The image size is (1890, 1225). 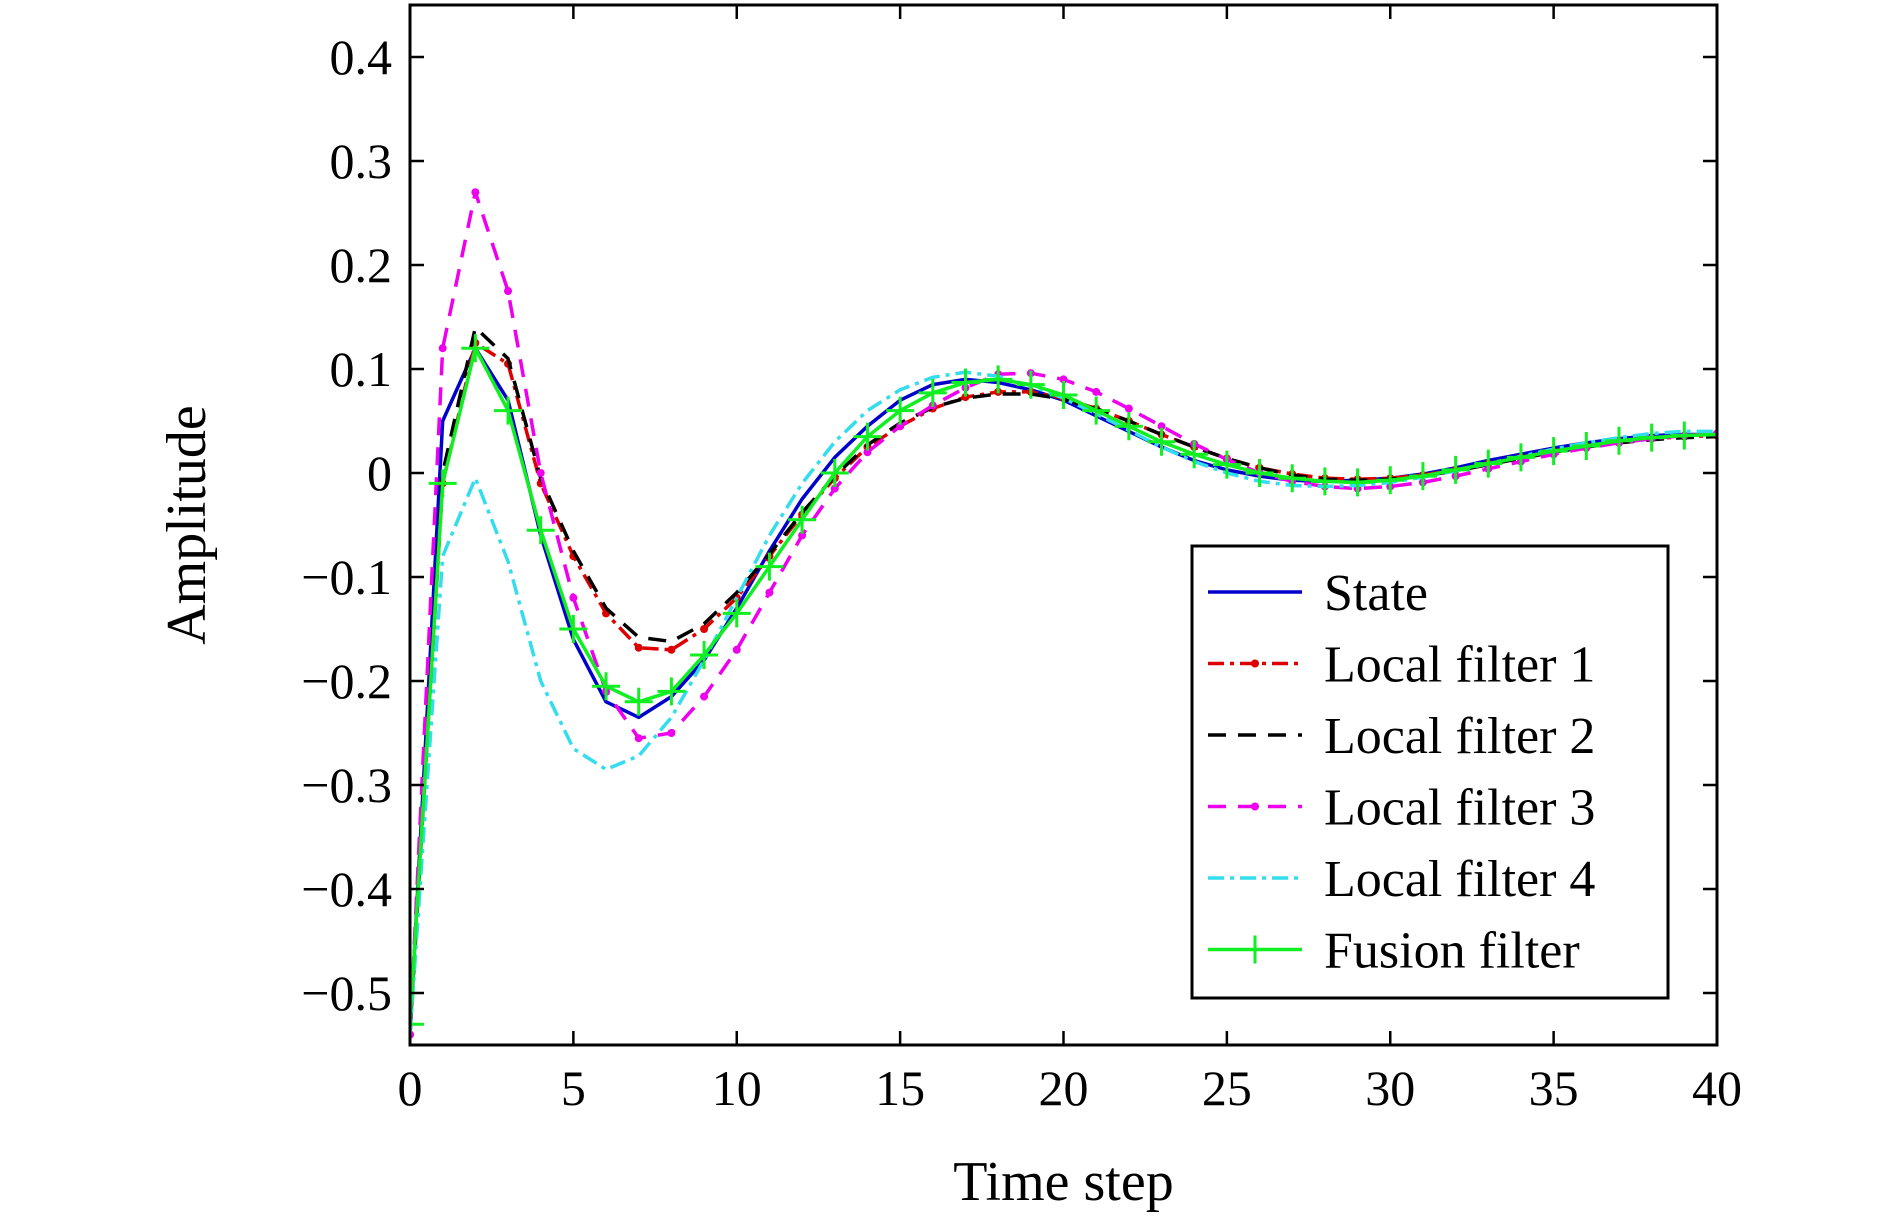 I want to click on x-tick-label: 5, so click(x=573, y=1088).